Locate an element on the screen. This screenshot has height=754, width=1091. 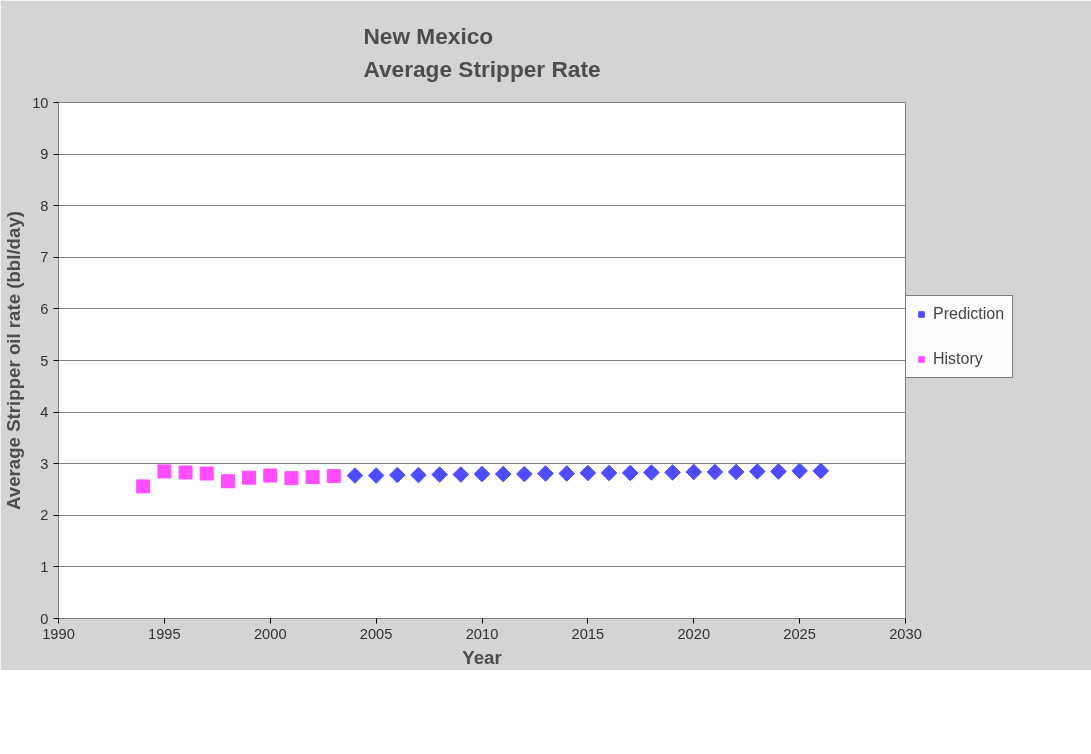
x-tick-label: 2020 is located at coordinates (694, 633).